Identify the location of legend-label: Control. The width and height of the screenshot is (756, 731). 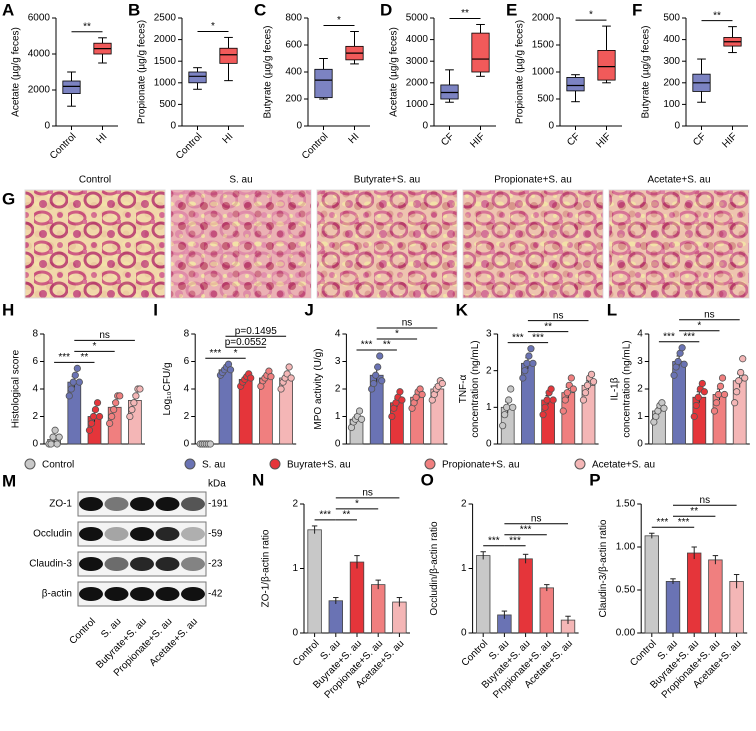
(58, 465).